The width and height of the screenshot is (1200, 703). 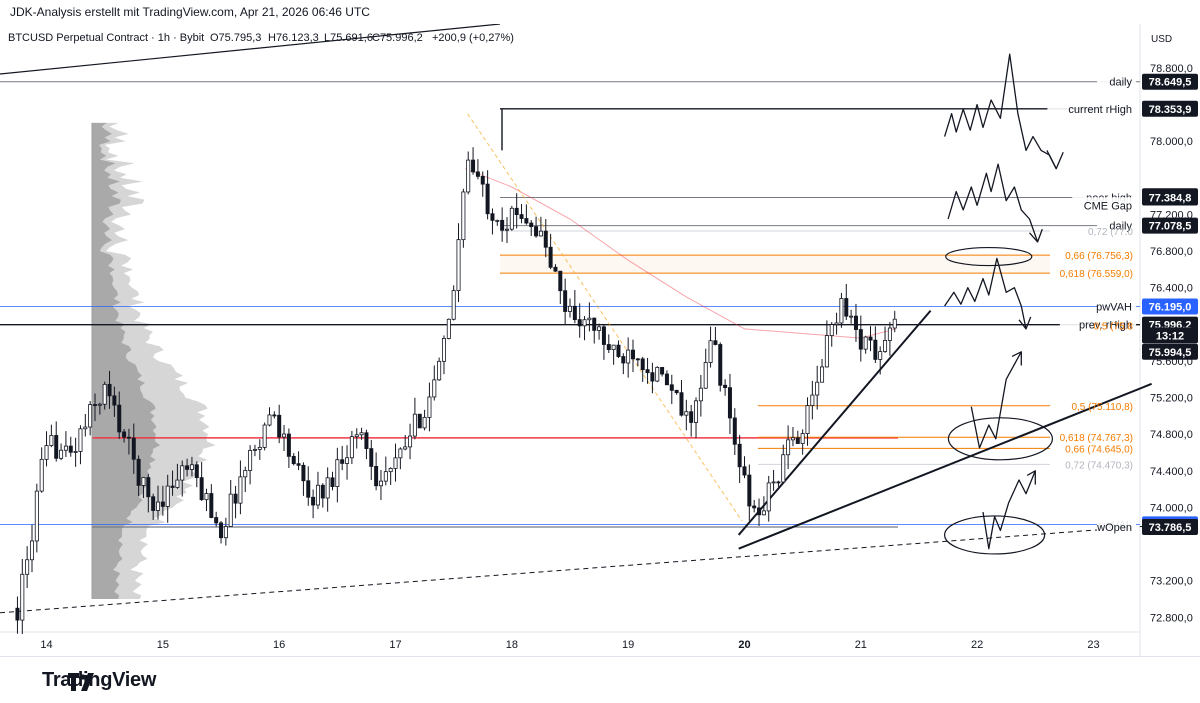 I want to click on tradingview-logo-icon, so click(x=81, y=682).